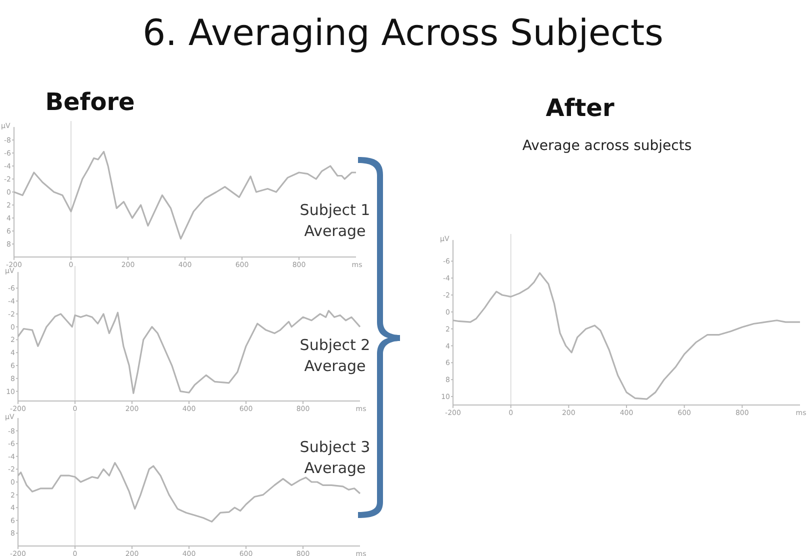  Describe the element at coordinates (335, 220) in the screenshot. I see `annotation: Subject 1 Average` at that location.